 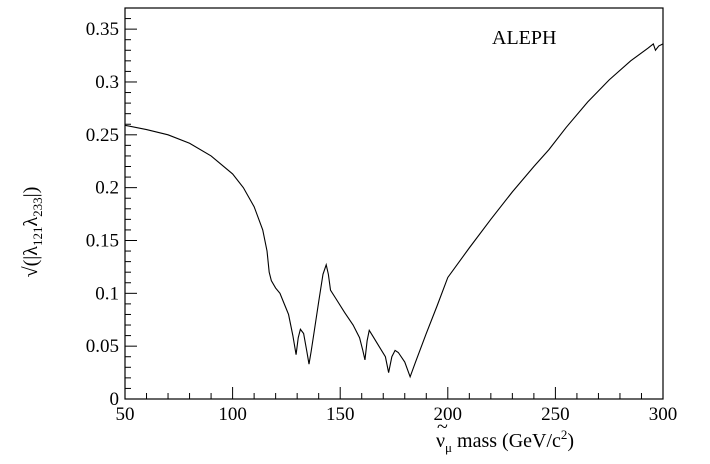 I want to click on y-tick-label: 0.35, so click(x=102, y=29).